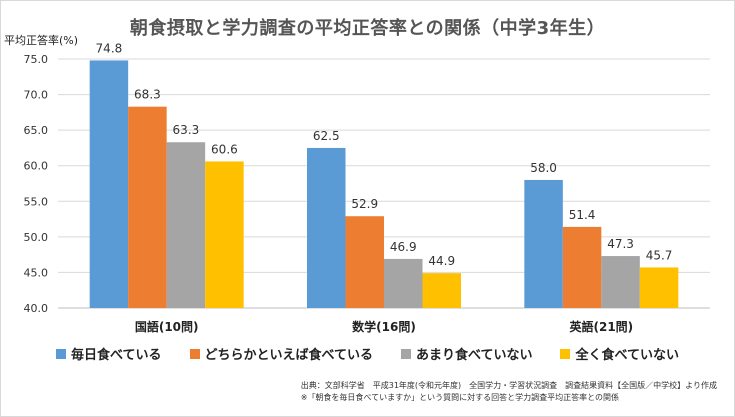  Describe the element at coordinates (36, 237) in the screenshot. I see `y-tick-label: 50.0` at that location.